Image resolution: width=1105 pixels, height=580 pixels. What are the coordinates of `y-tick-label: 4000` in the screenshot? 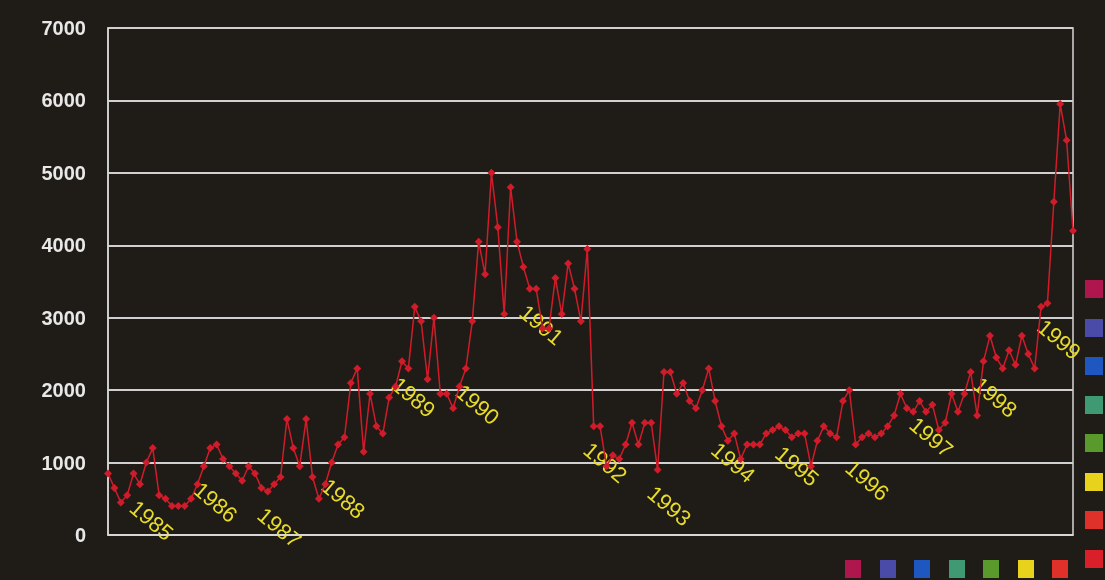 It's located at (63, 245).